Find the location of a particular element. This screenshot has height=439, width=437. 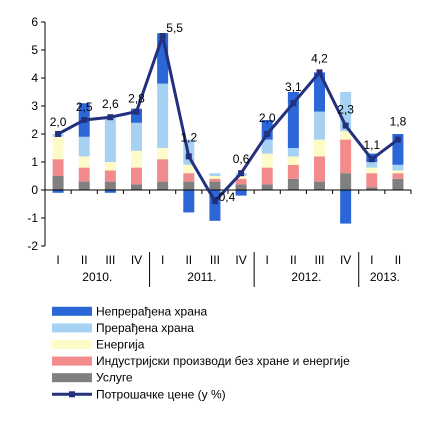

data-label: 5,5 is located at coordinates (174, 28).